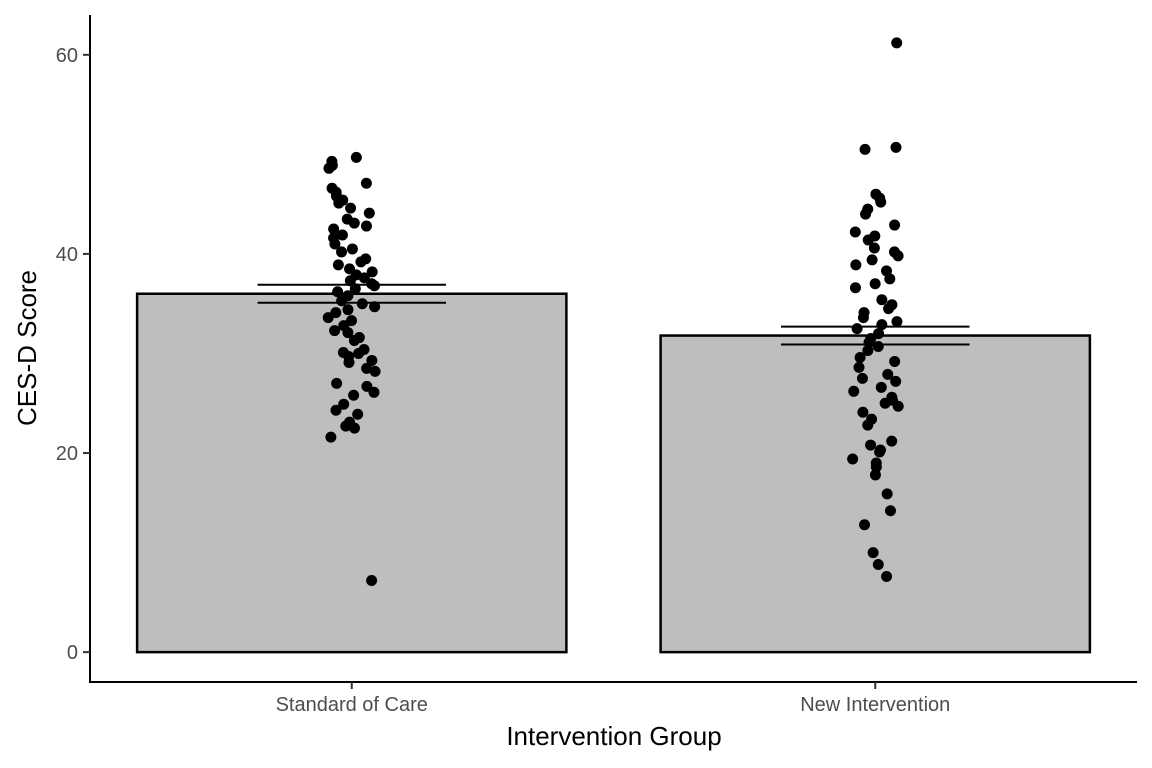 This screenshot has width=1152, height=768. Describe the element at coordinates (67, 56) in the screenshot. I see `y-tick-label: 60` at that location.